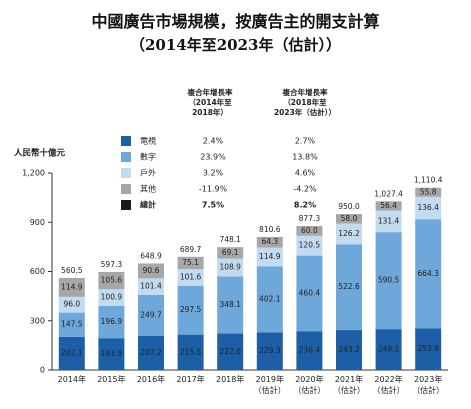 Image resolution: width=471 pixels, height=409 pixels. I want to click on chart-title: 中國廣告市場規模，按廣告主的開支計算, so click(235, 21).